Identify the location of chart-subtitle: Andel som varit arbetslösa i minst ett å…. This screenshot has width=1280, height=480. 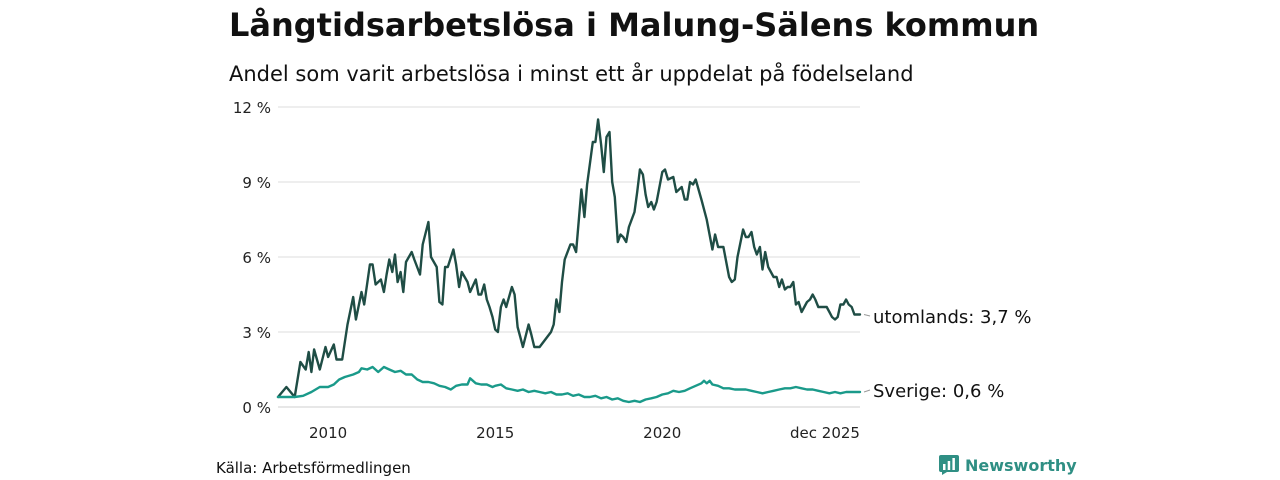
(571, 74).